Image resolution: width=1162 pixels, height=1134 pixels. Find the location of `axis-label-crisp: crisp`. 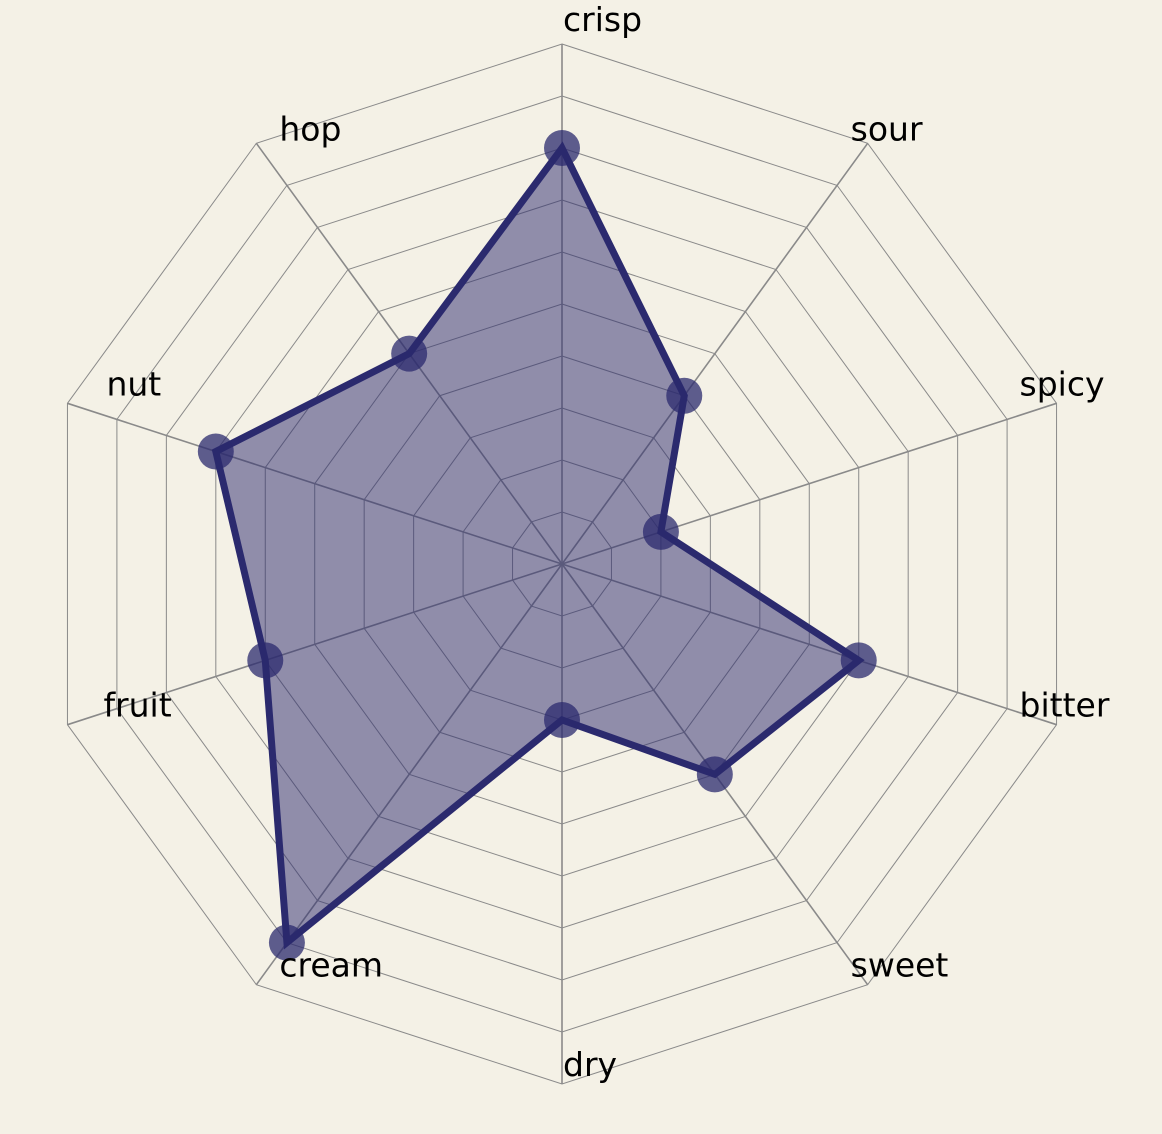

axis-label-crisp: crisp is located at coordinates (602, 19).